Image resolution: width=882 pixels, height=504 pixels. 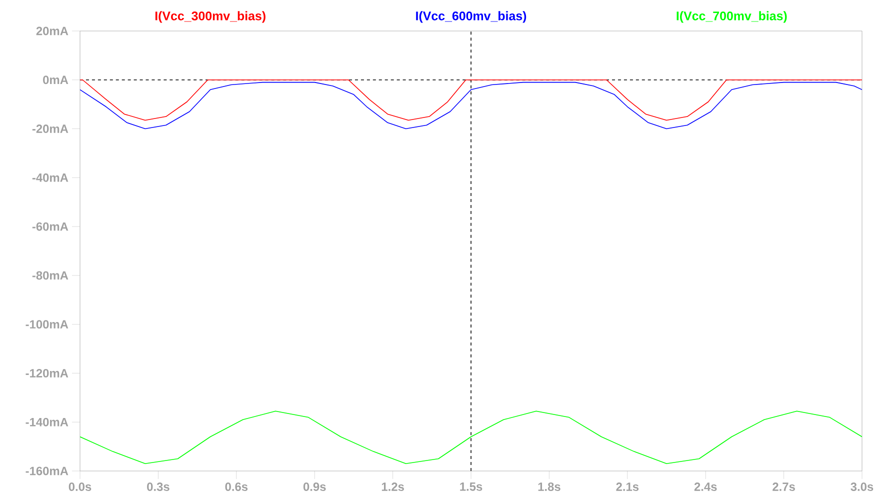 What do you see at coordinates (731, 17) in the screenshot?
I see `text: I(Vcc_700mv_bias)` at bounding box center [731, 17].